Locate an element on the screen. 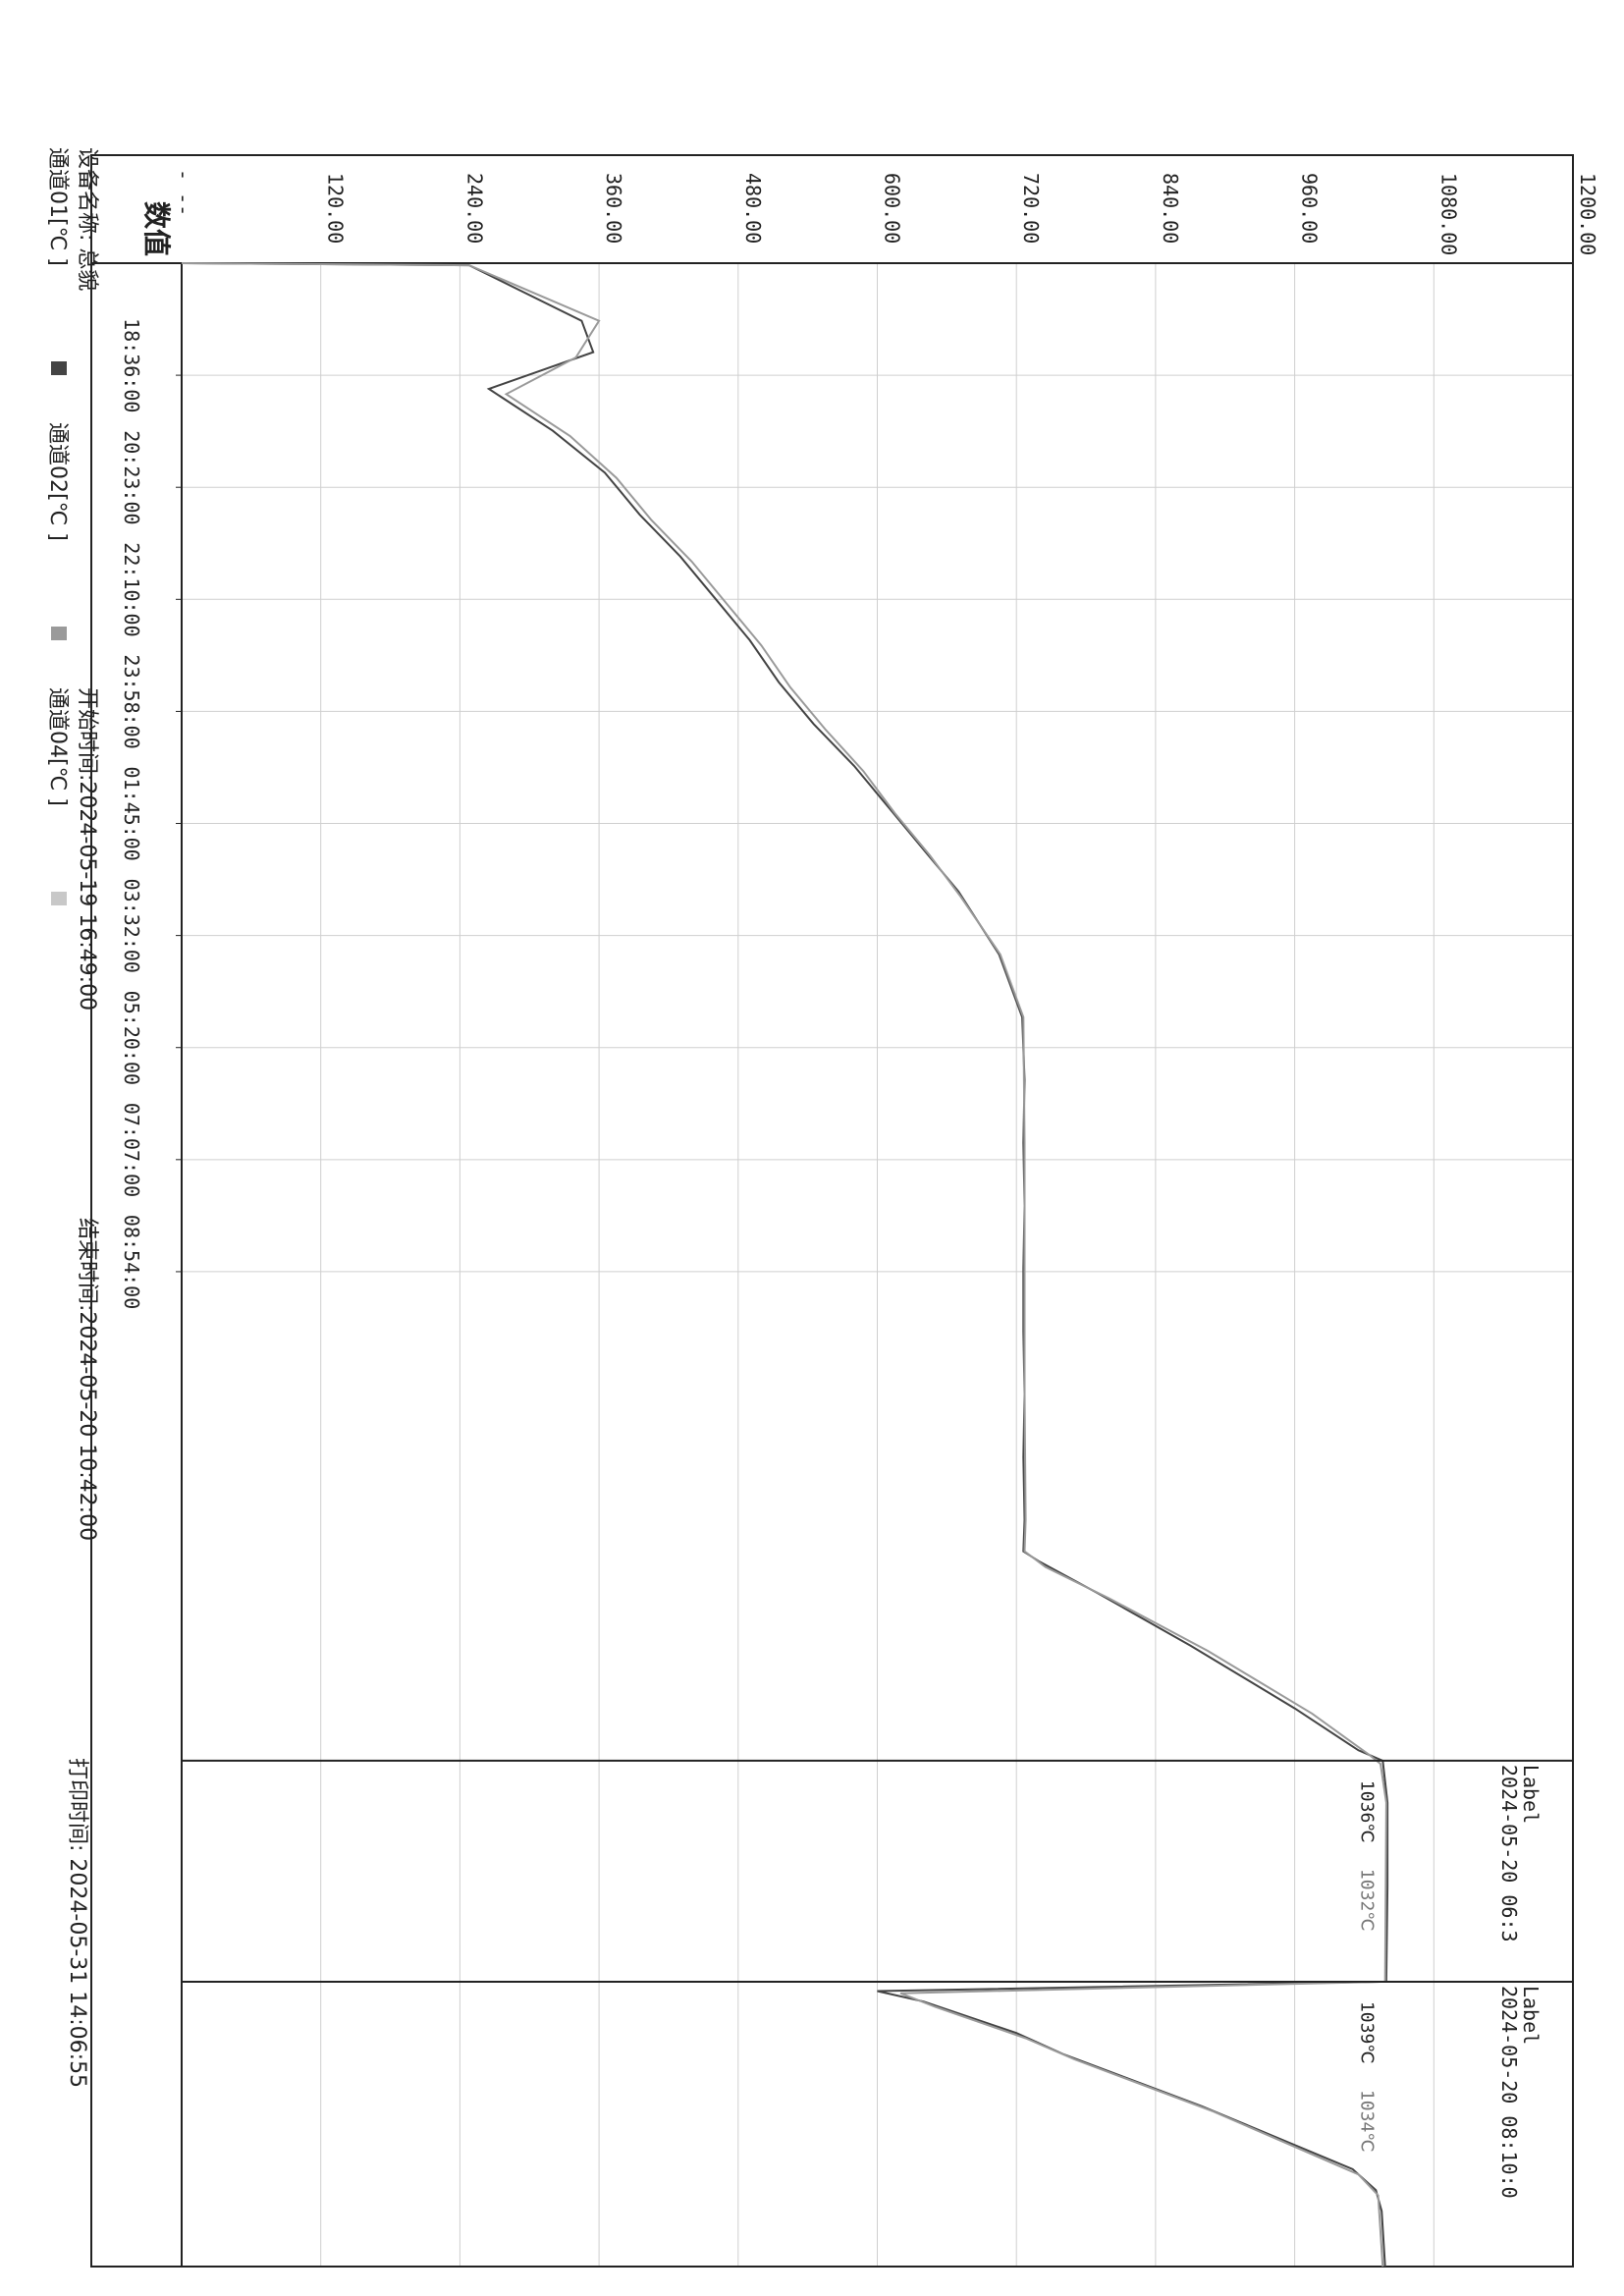  time-tick-label: 20:23:00 is located at coordinates (131, 477).